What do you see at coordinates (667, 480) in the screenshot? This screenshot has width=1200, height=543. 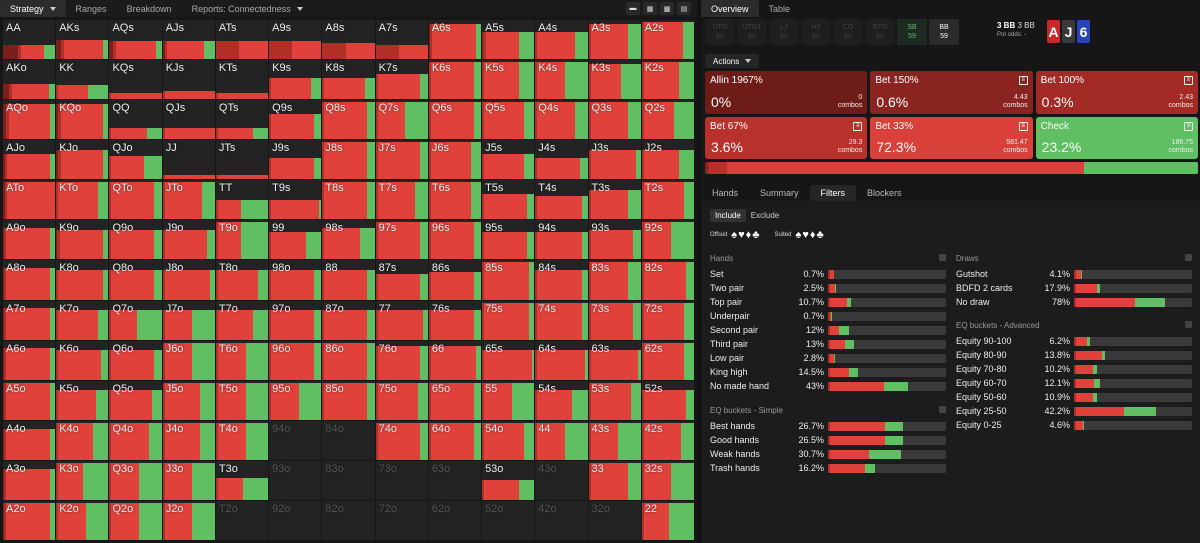 I see `hand-cell: 32s` at bounding box center [667, 480].